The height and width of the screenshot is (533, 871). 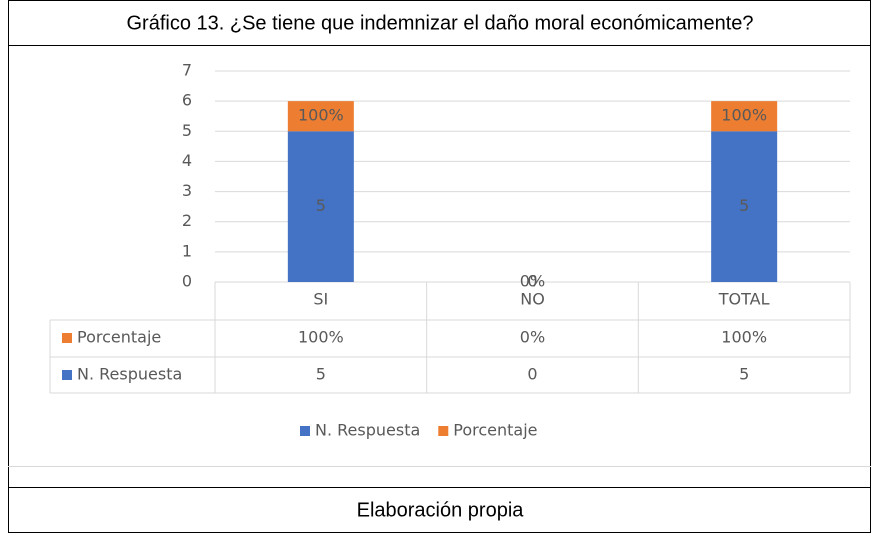 I want to click on y-tick-label: 5, so click(x=187, y=130).